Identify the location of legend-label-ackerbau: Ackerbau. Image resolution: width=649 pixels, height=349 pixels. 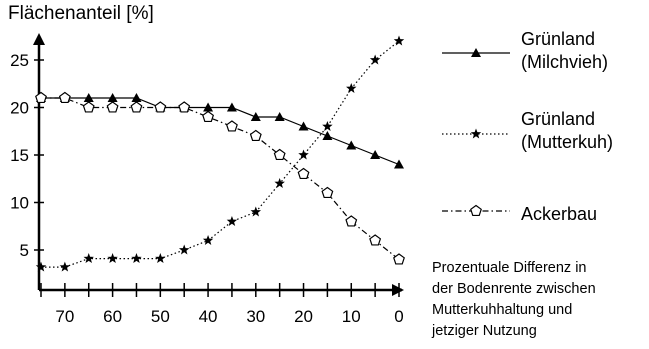
(559, 214).